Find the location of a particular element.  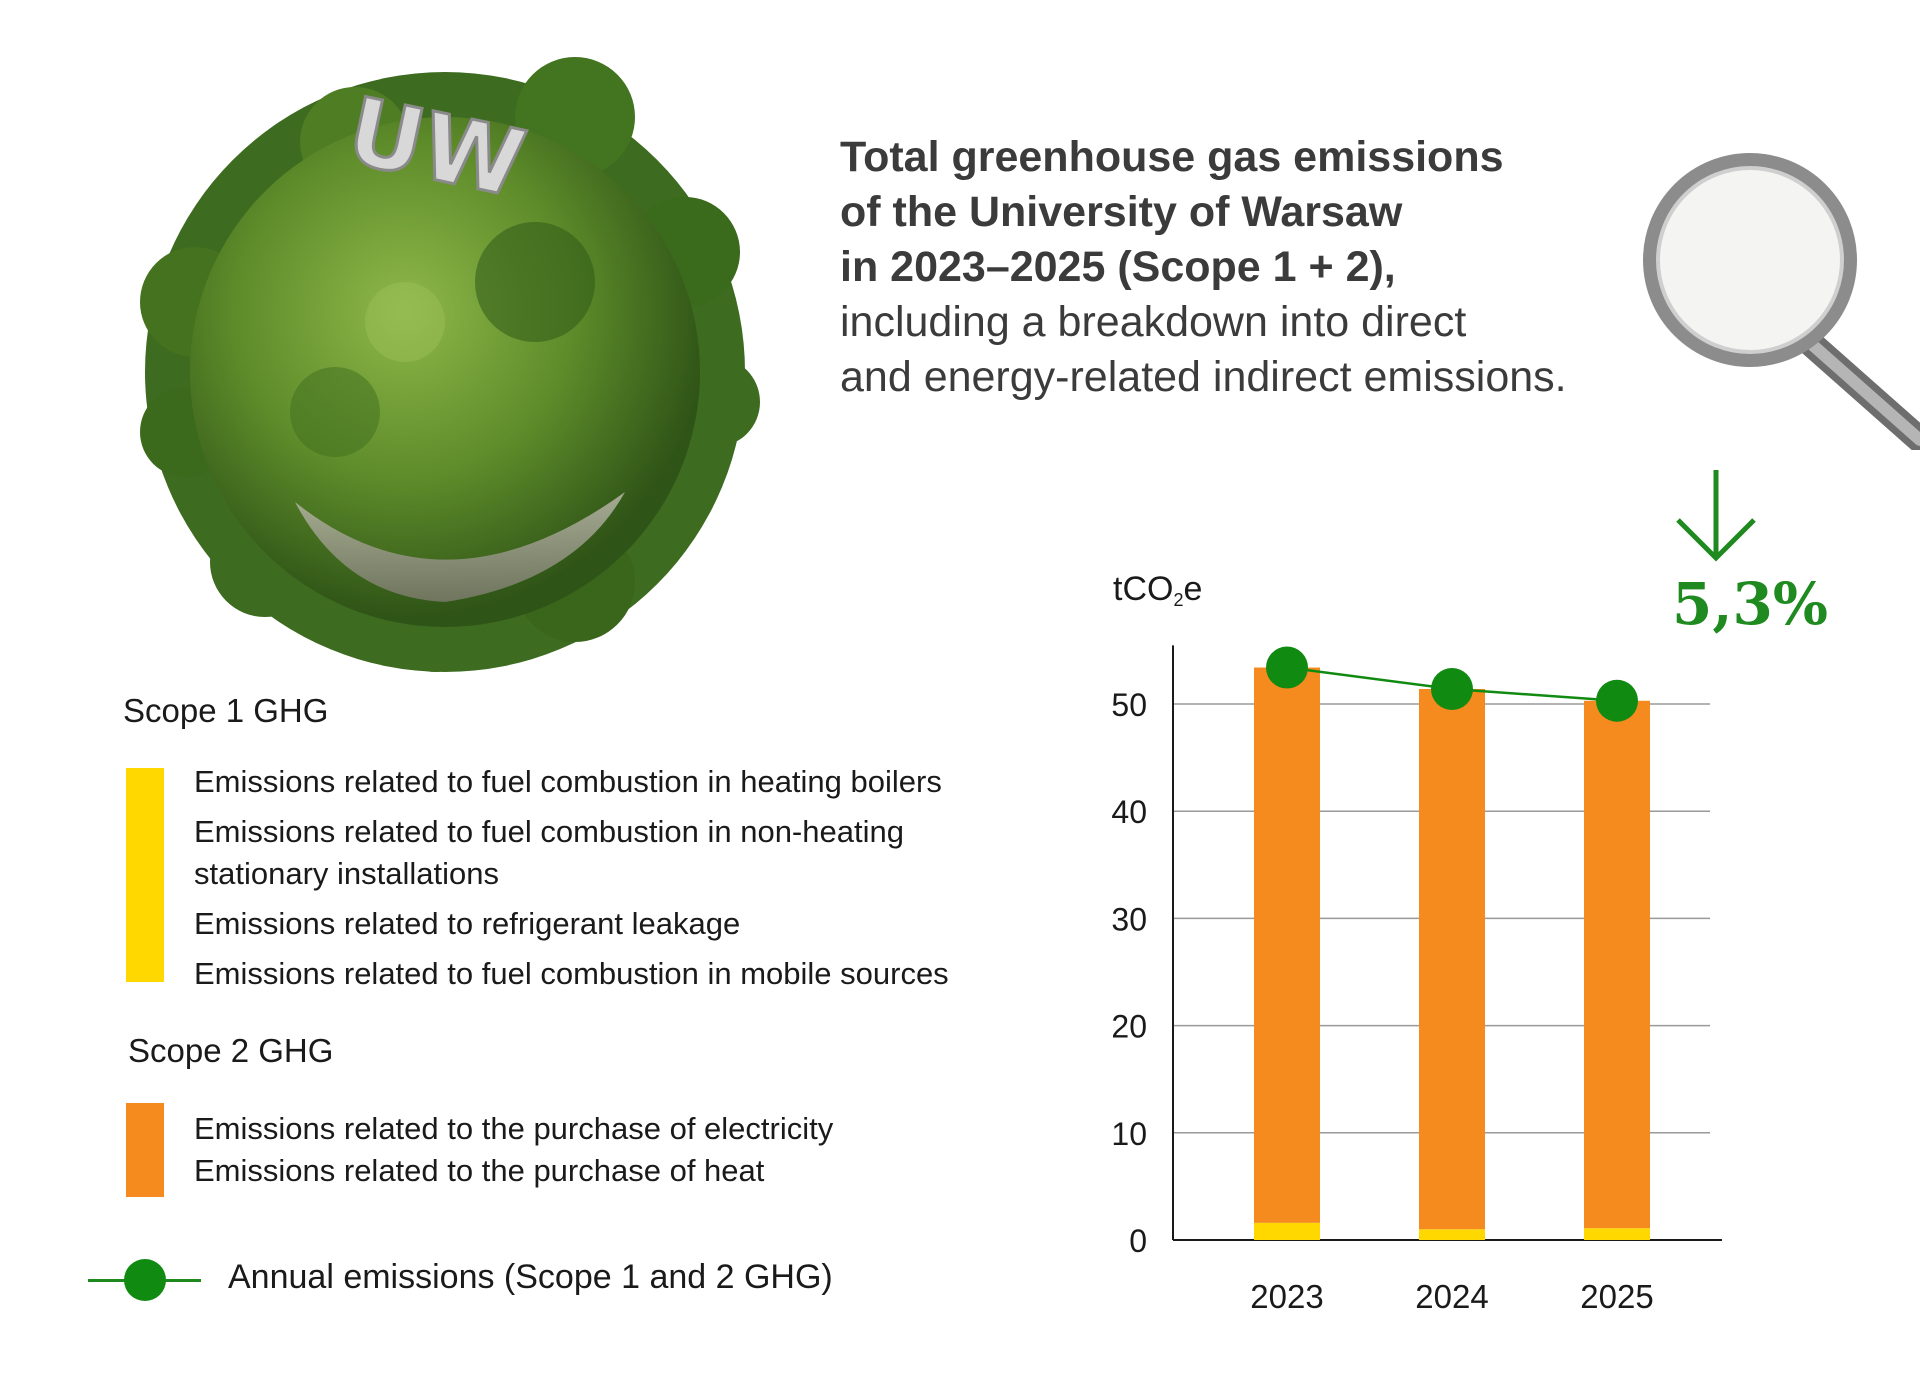

y-tick-label: 0 is located at coordinates (1138, 1241).